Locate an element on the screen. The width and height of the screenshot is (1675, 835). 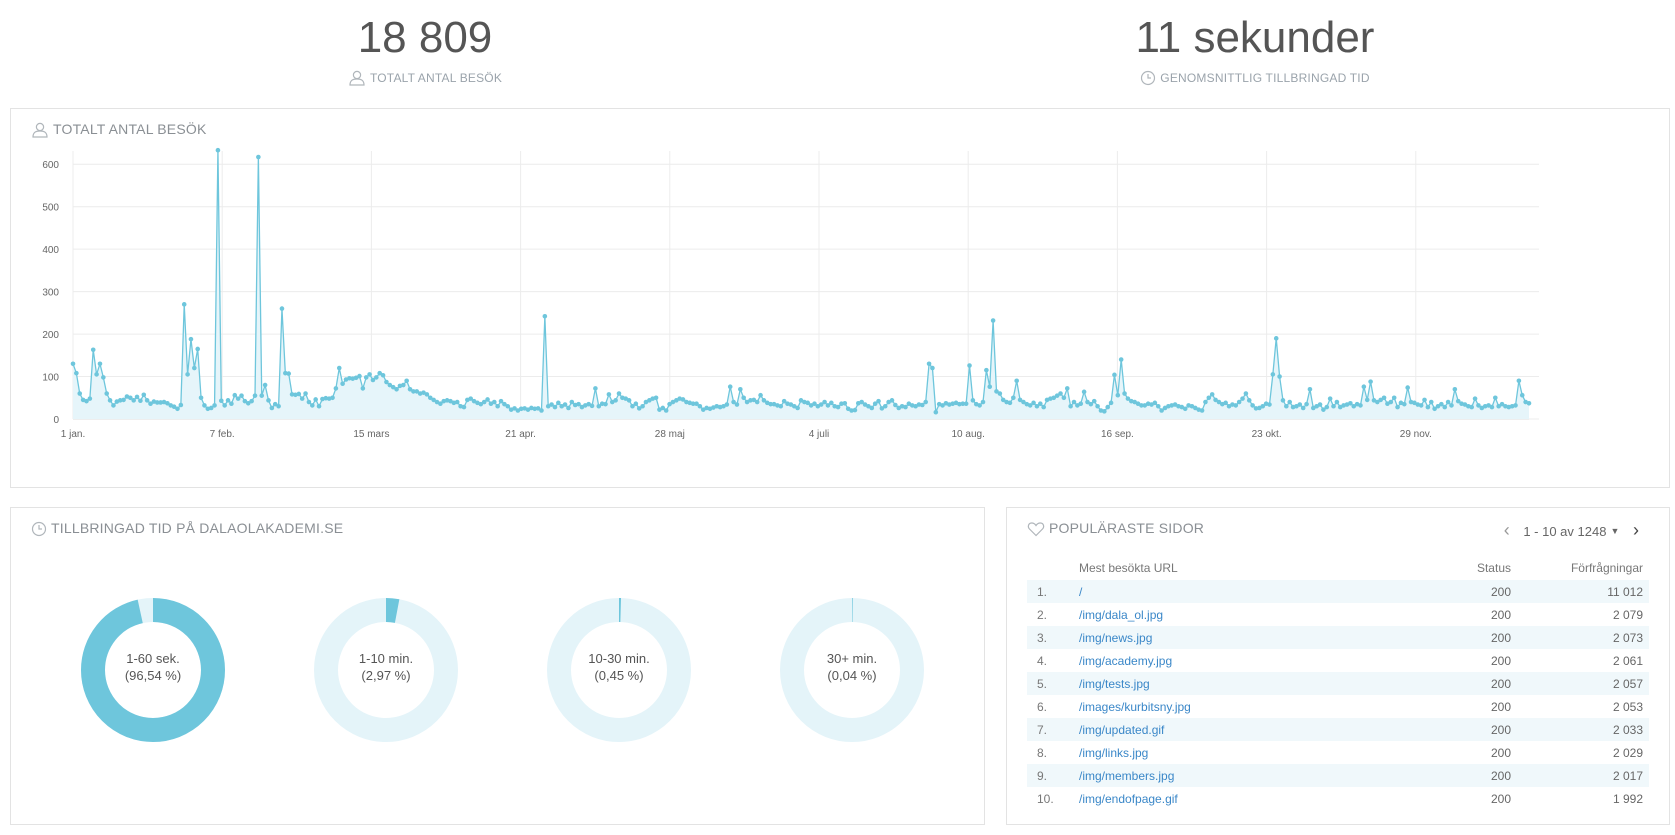
donut-segment is located at coordinates (852, 670).